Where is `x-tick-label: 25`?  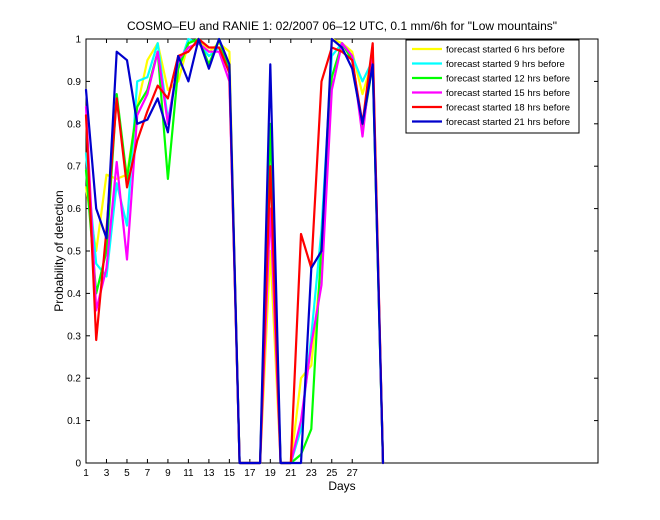
x-tick-label: 25 is located at coordinates (332, 473).